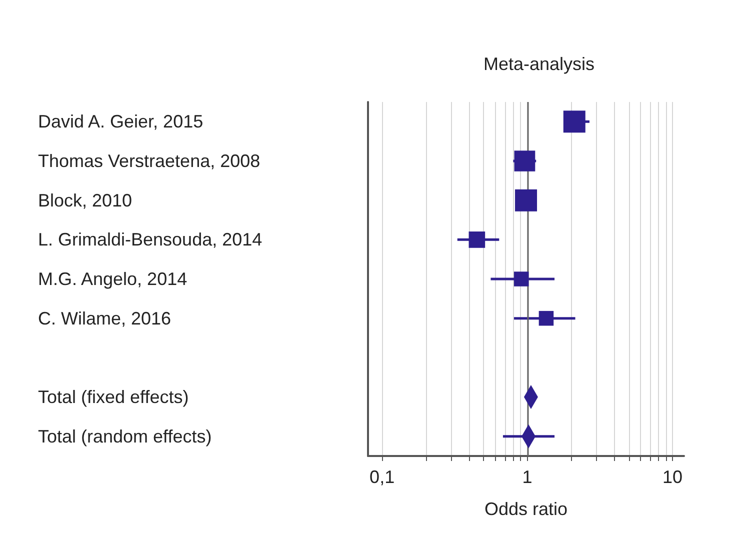  Describe the element at coordinates (113, 279) in the screenshot. I see `y-tick-label: M.G. Angelo, 2014` at that location.